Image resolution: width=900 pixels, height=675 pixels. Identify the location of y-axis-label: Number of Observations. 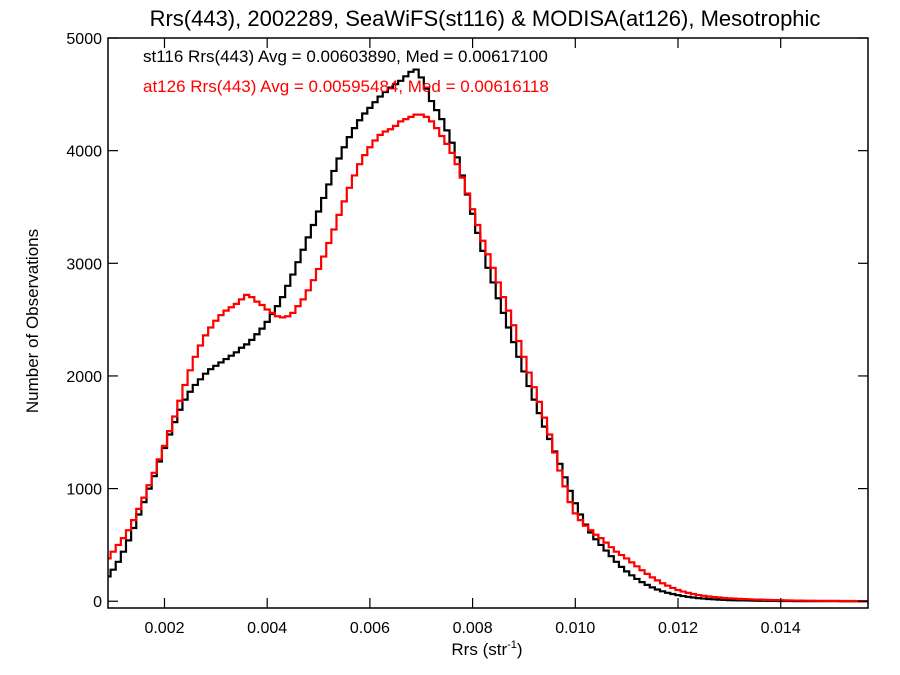
(32, 321).